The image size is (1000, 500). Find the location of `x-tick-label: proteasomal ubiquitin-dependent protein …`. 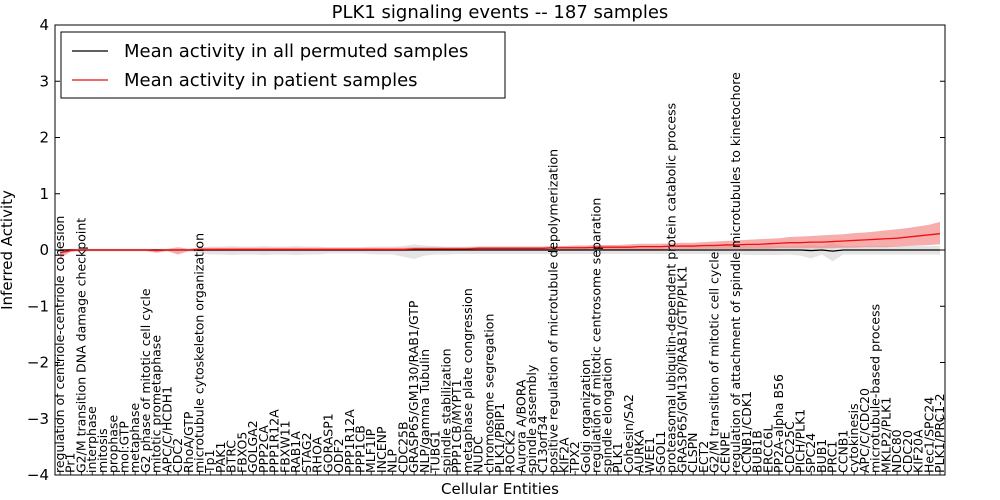

x-tick-label: proteasomal ubiquitin-dependent protein … is located at coordinates (671, 288).